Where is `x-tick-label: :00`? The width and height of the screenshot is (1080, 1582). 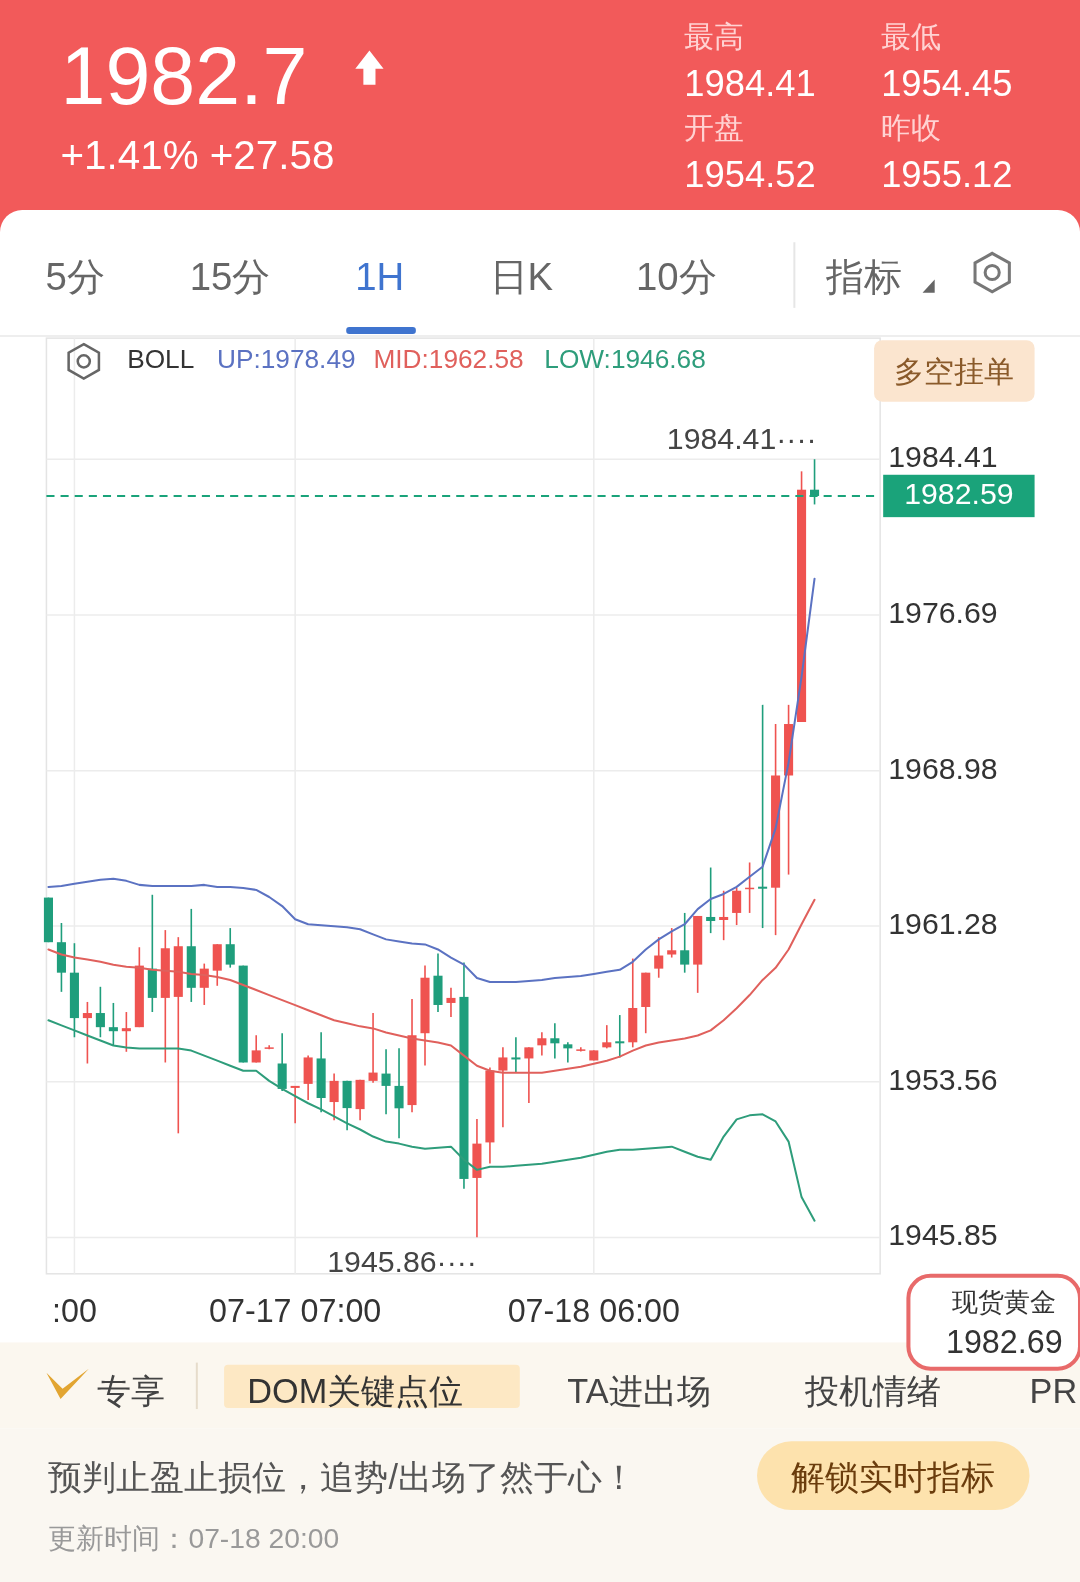
x-tick-label: :00 is located at coordinates (74, 1311).